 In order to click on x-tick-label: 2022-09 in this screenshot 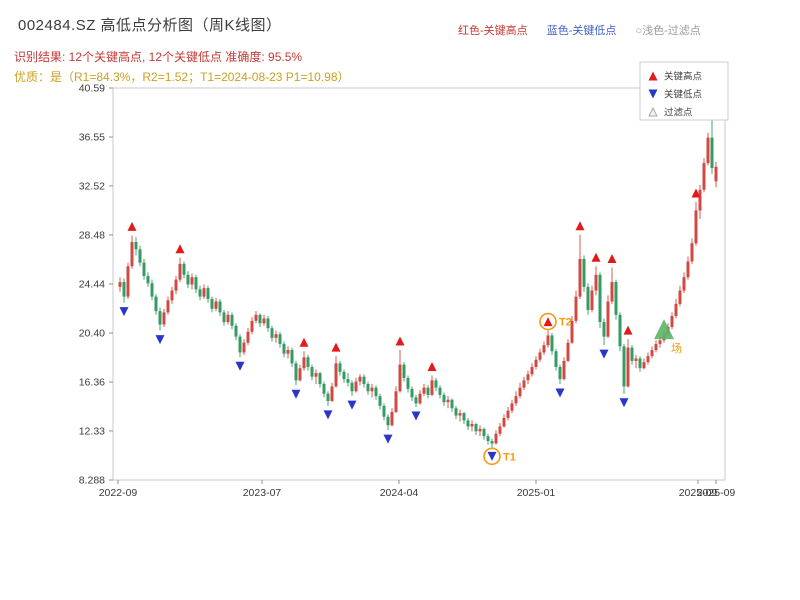, I will do `click(118, 493)`.